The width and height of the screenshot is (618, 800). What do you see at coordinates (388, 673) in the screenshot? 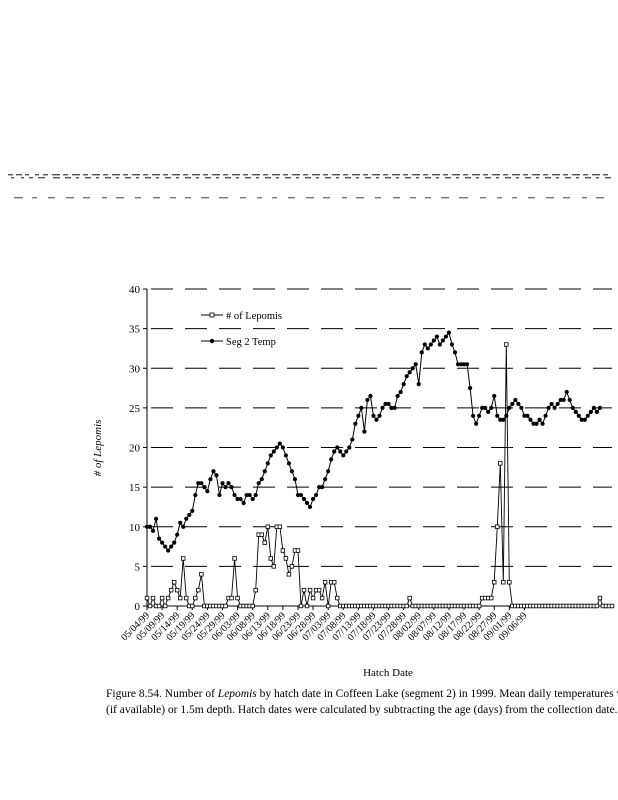
I see `x-axis-title: Hatch Date` at bounding box center [388, 673].